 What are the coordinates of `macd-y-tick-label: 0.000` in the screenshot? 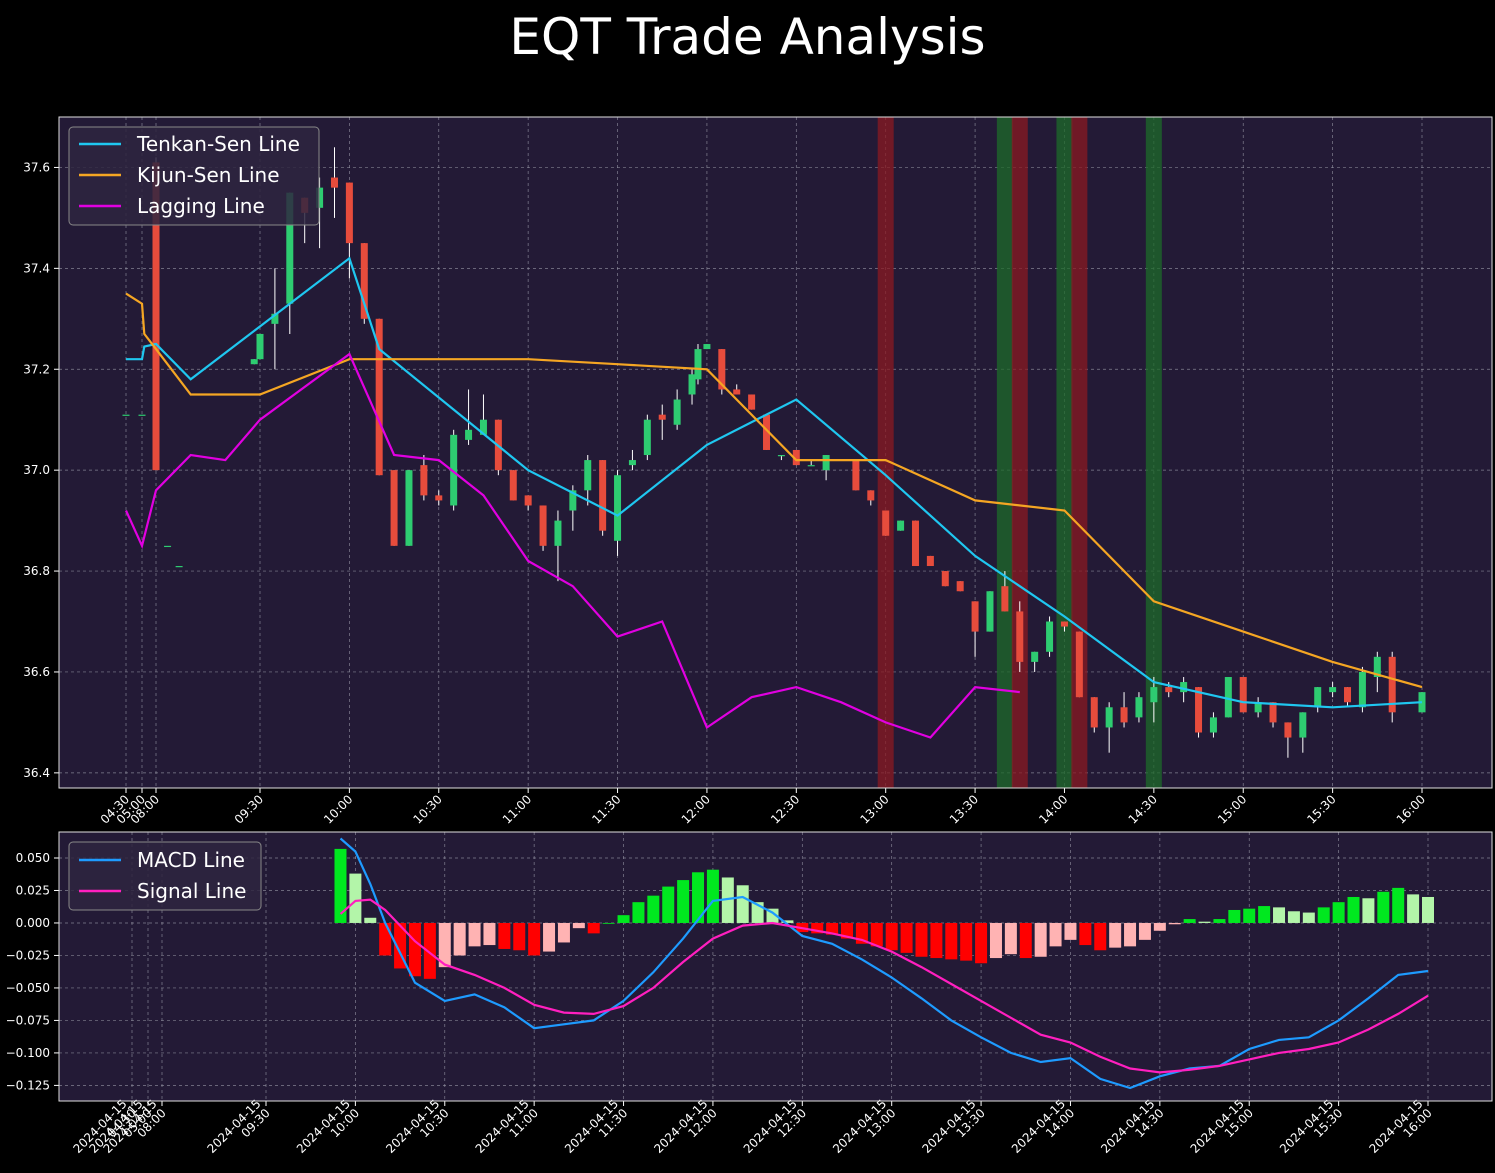 It's located at (33, 923).